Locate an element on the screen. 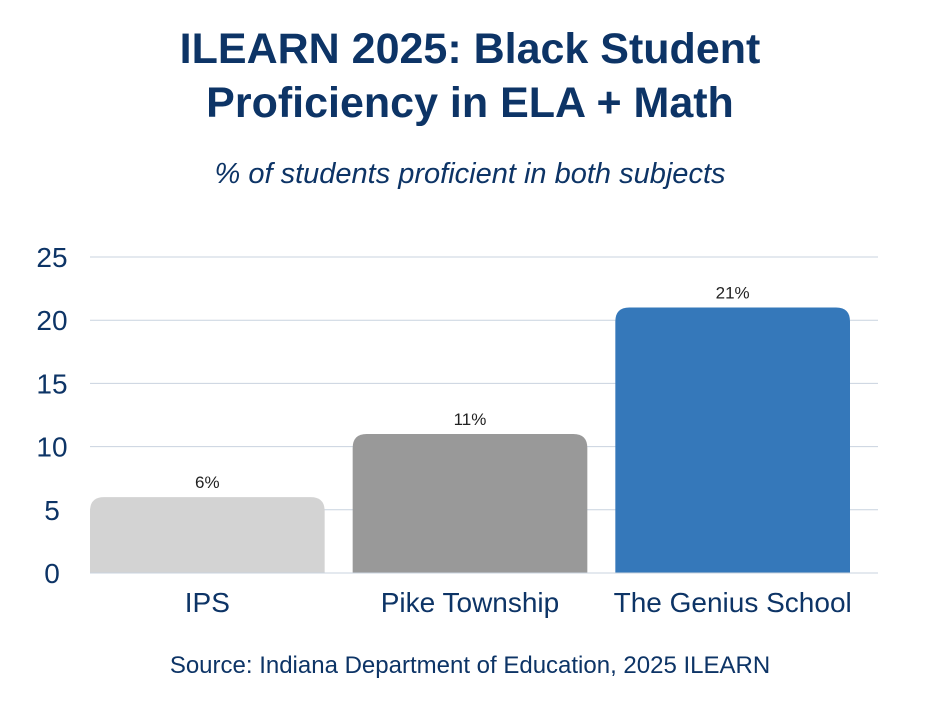 This screenshot has height=703, width=940. x-tick-label: Pike Township is located at coordinates (470, 602).